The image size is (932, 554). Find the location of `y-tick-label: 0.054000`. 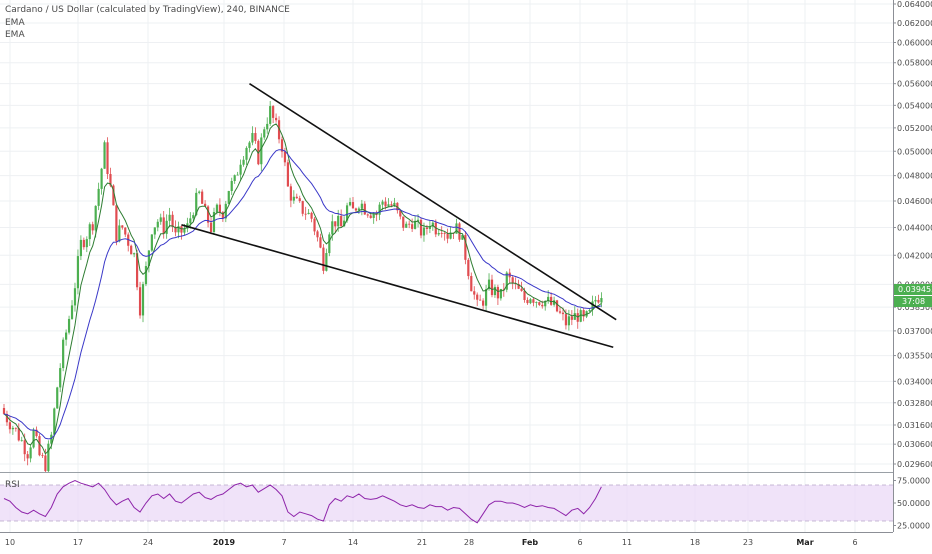

y-tick-label: 0.054000 is located at coordinates (914, 105).